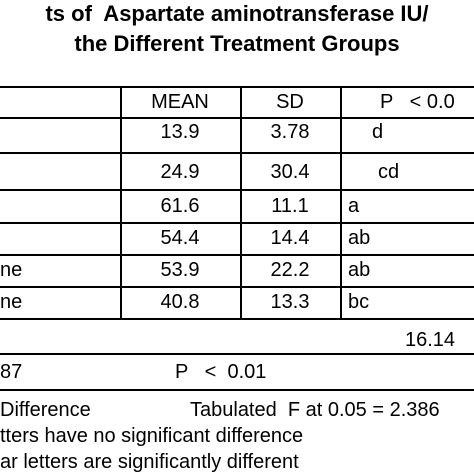  Describe the element at coordinates (221, 372) in the screenshot. I see `summary-p: P < 0.01` at that location.